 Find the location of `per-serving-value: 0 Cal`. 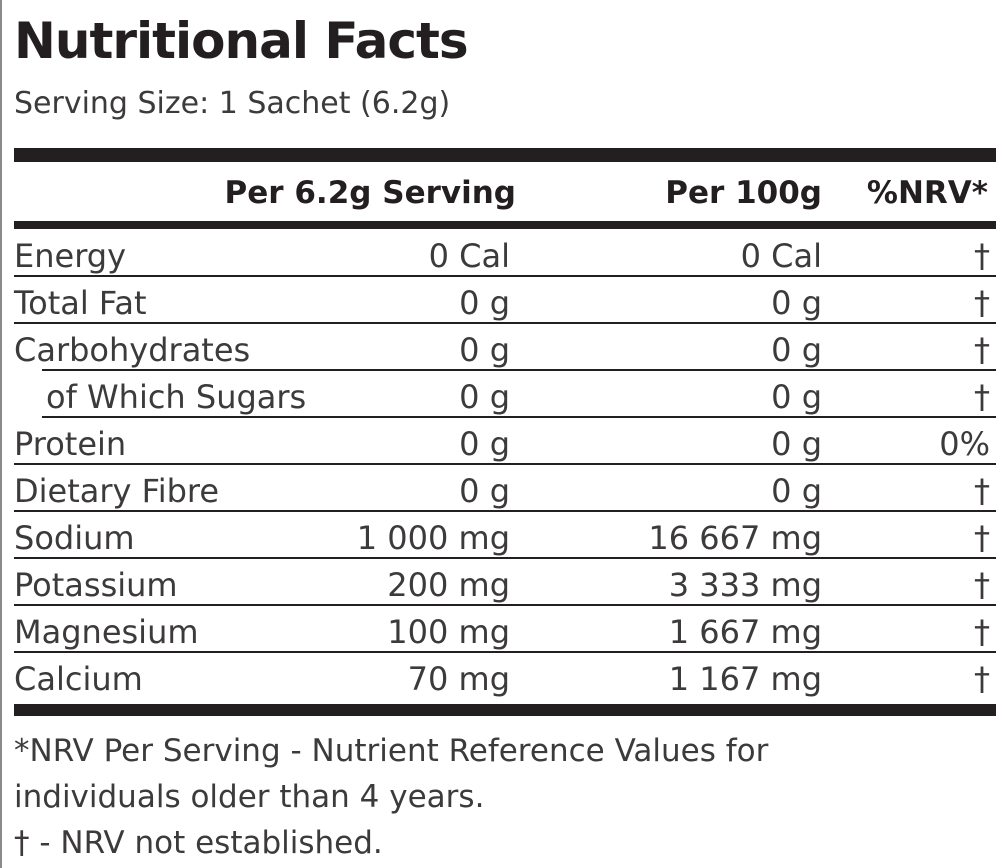

per-serving-value: 0 Cal is located at coordinates (469, 256).